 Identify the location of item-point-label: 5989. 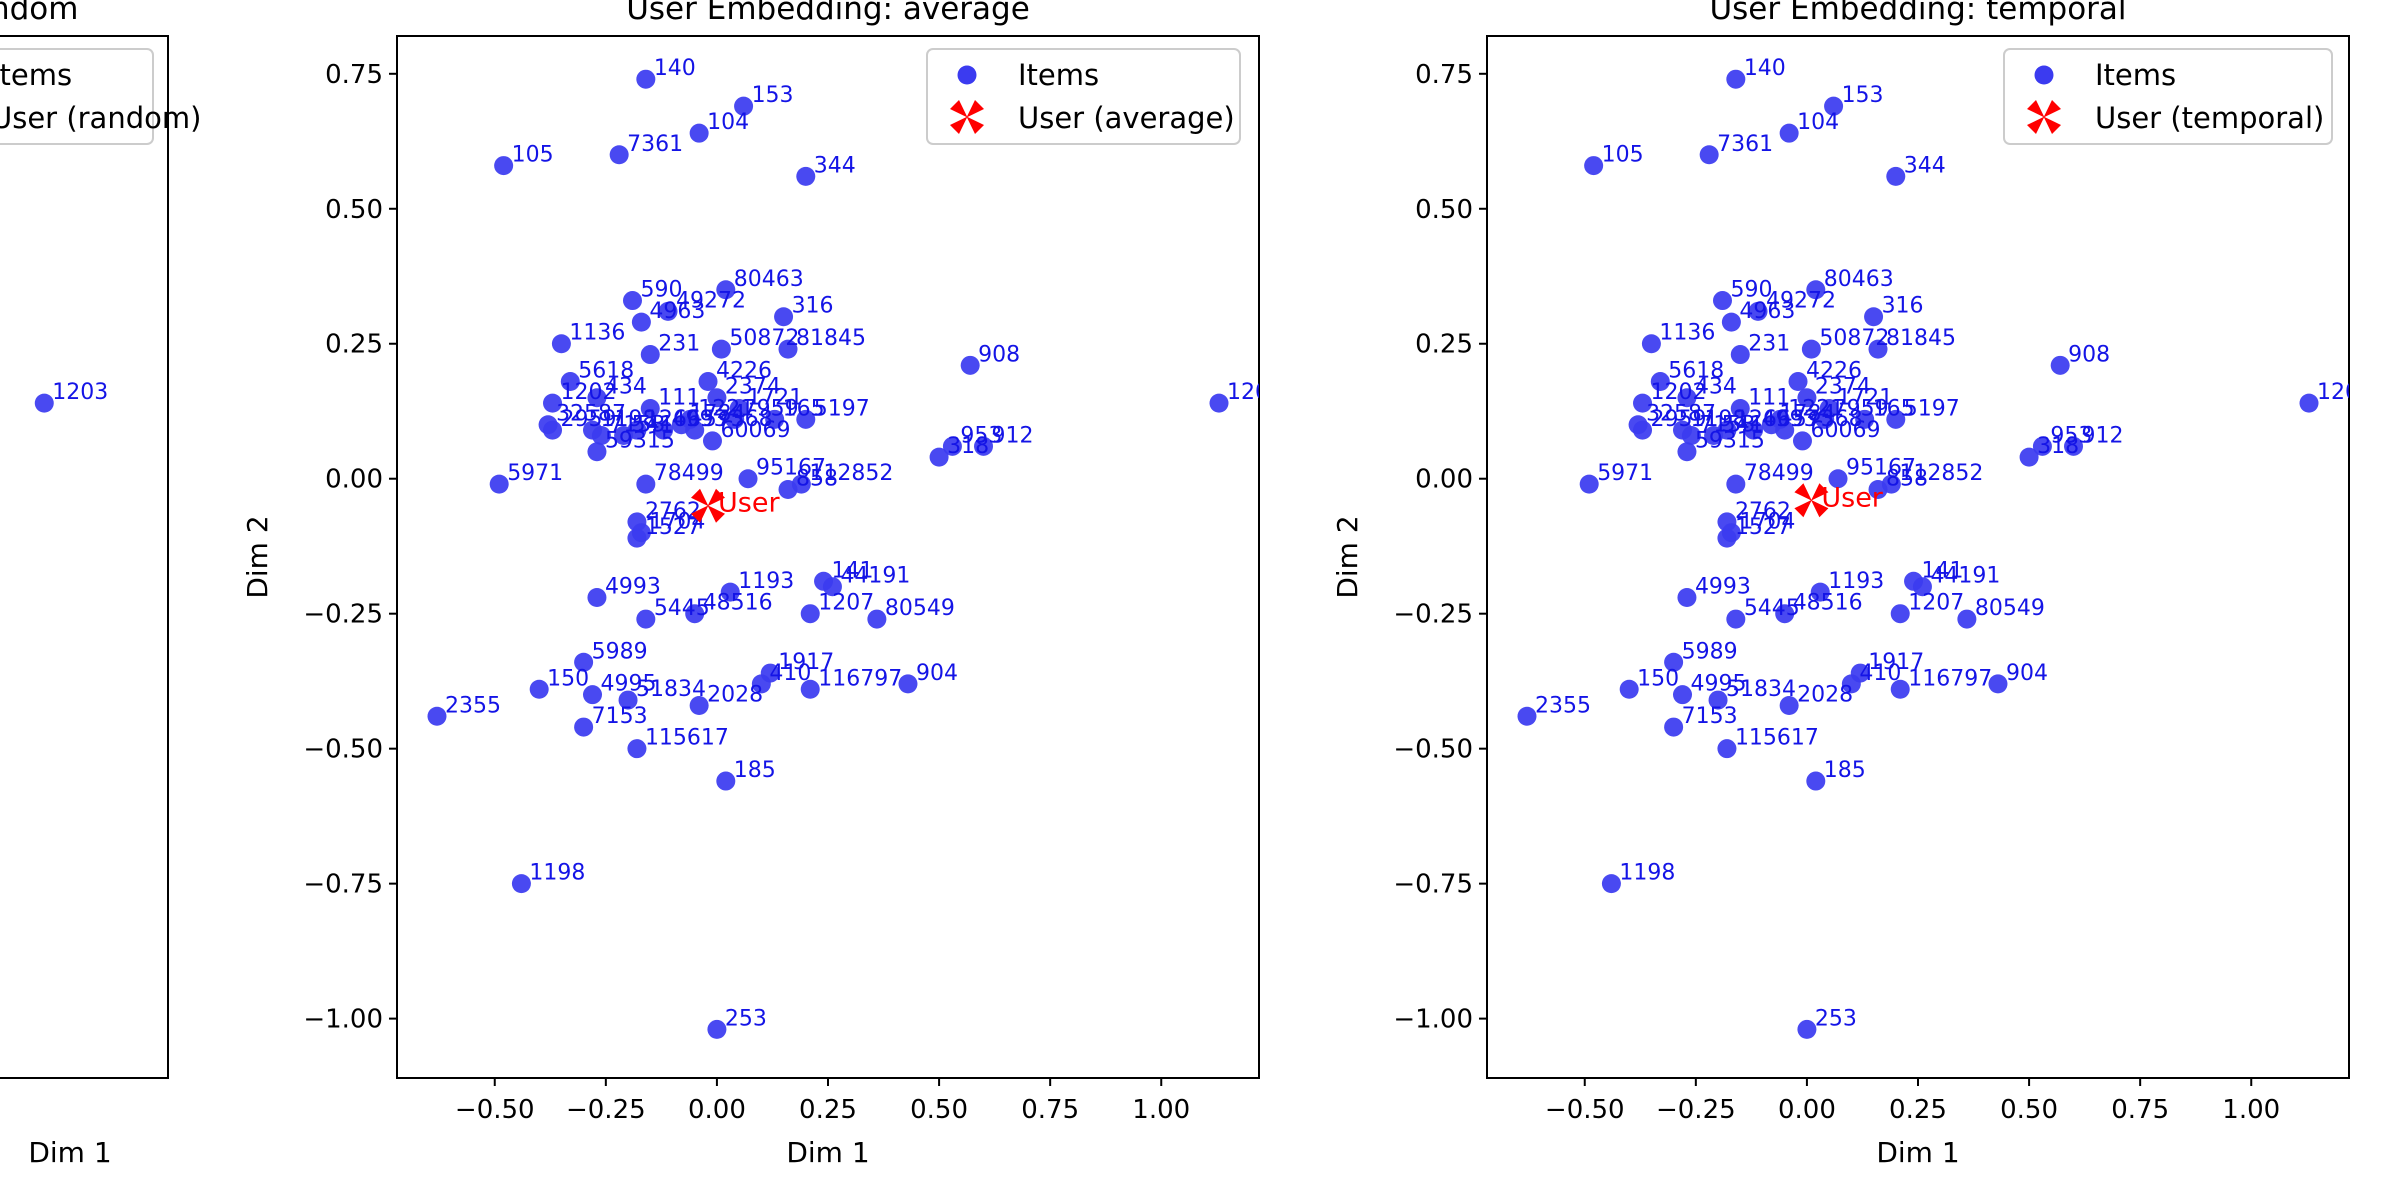
(620, 651).